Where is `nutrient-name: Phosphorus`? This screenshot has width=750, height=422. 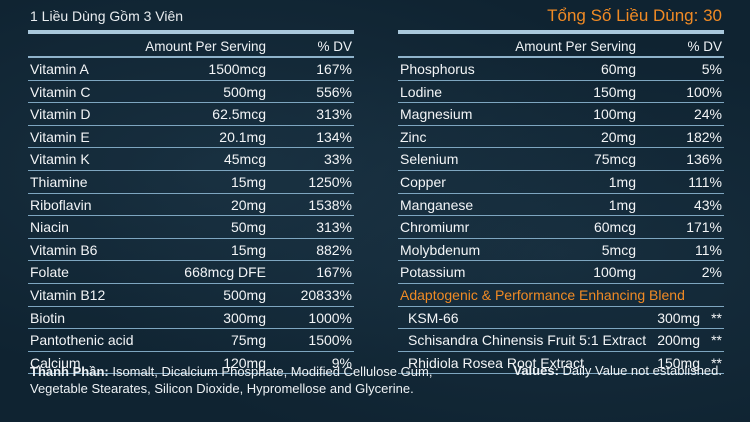
nutrient-name: Phosphorus is located at coordinates (437, 69).